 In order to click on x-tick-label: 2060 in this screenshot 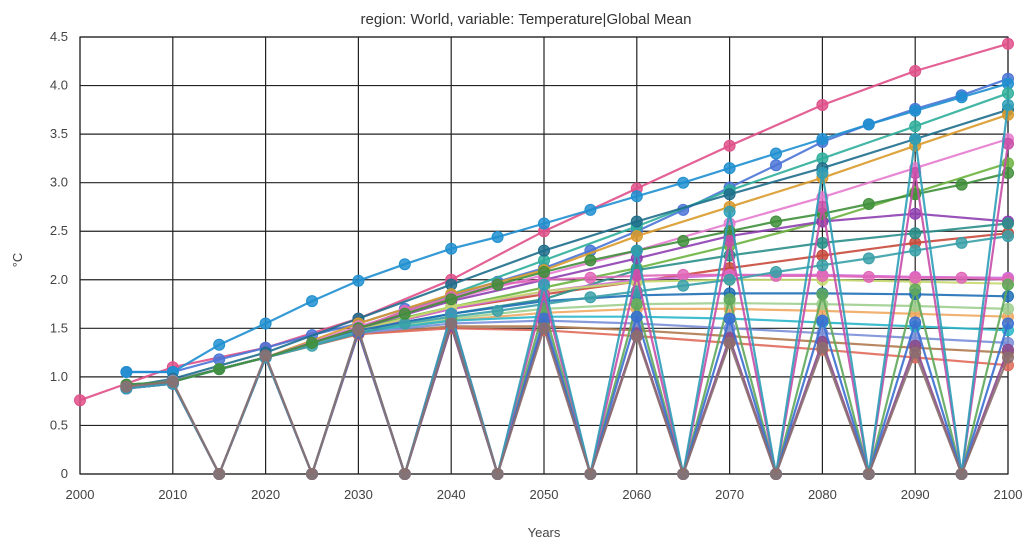, I will do `click(636, 494)`.